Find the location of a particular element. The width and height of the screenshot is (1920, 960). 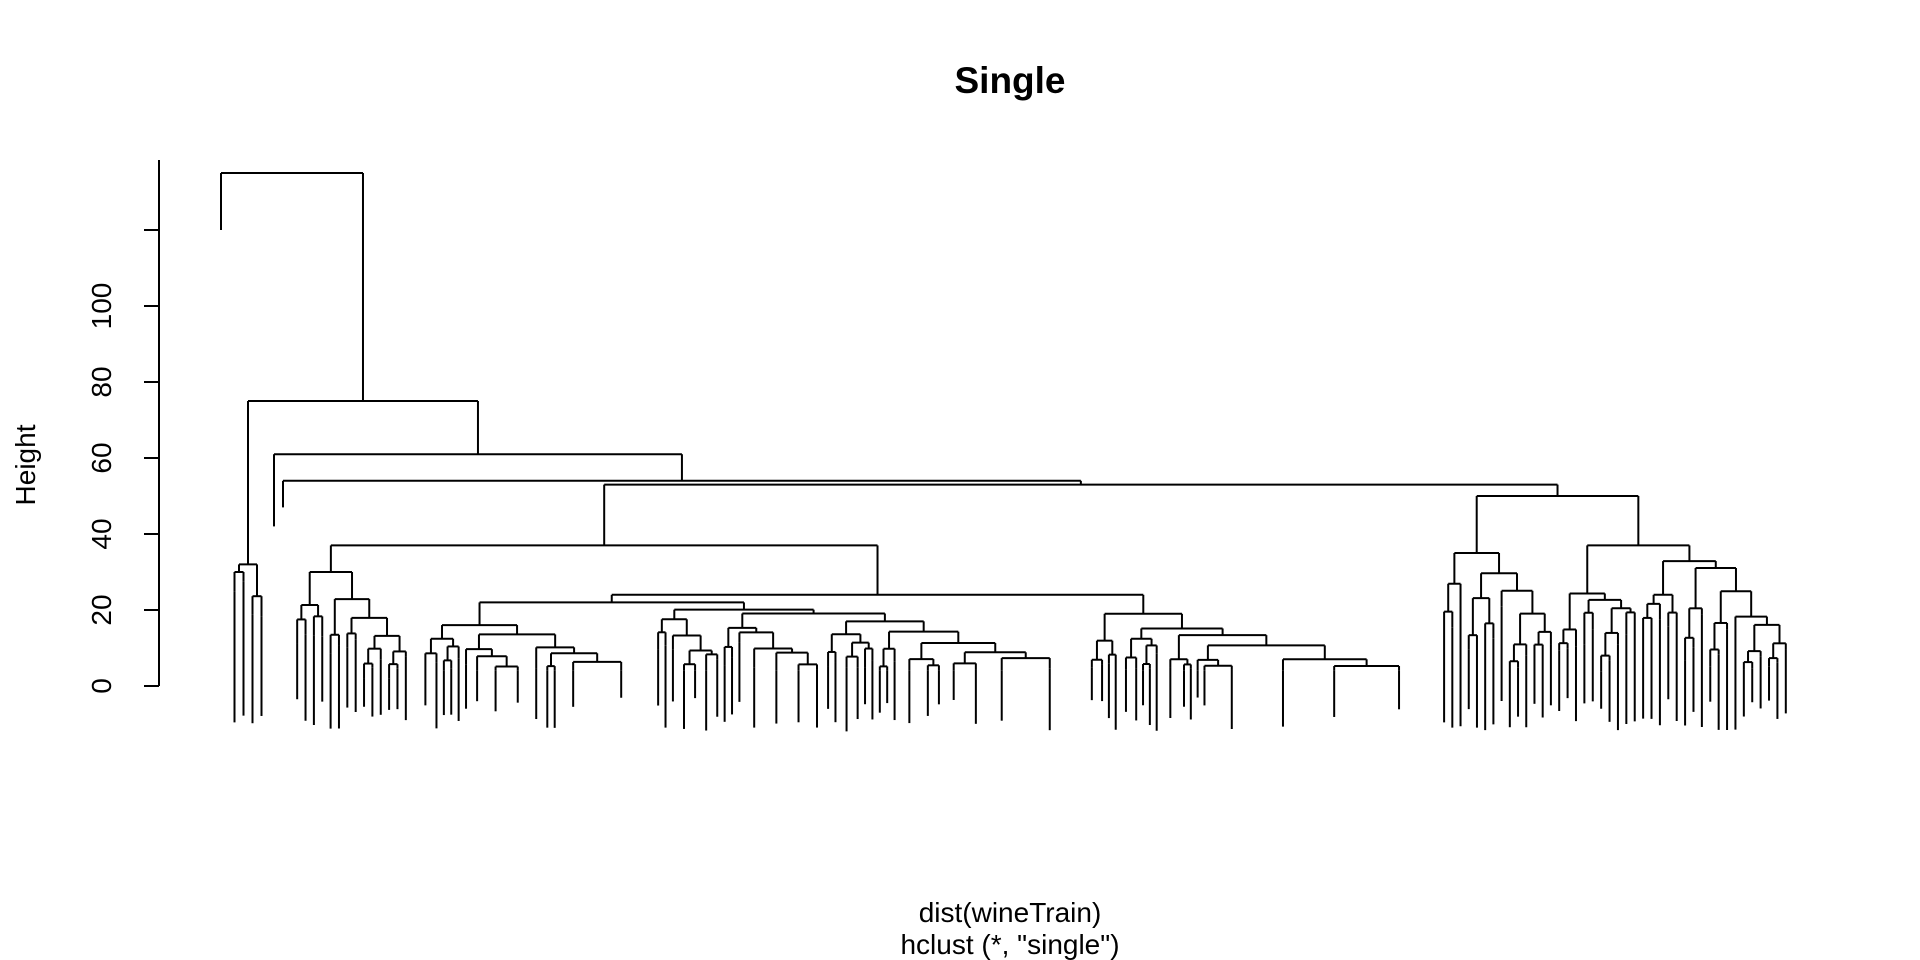

chart-title: Single is located at coordinates (1009, 80).